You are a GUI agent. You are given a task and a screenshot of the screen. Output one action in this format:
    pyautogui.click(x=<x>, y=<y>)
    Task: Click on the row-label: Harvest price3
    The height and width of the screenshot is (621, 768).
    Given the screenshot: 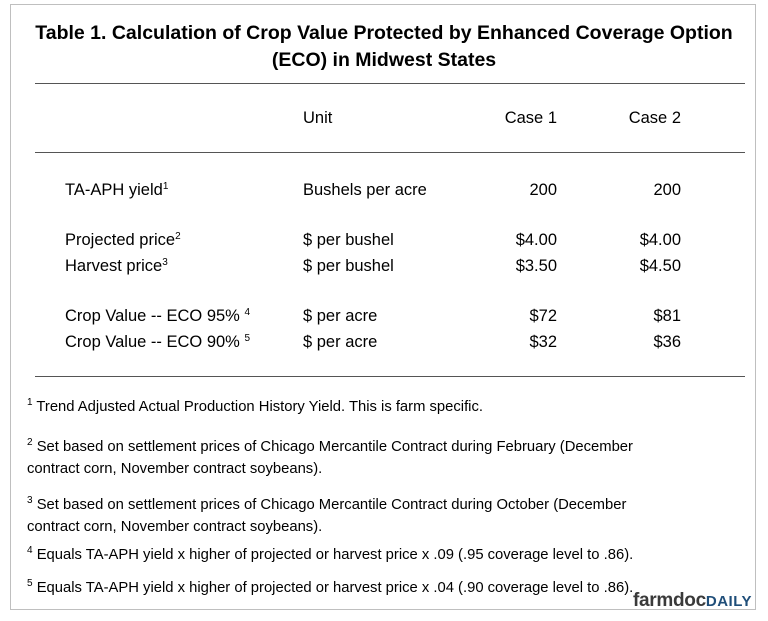 What is the action you would take?
    pyautogui.click(x=116, y=266)
    